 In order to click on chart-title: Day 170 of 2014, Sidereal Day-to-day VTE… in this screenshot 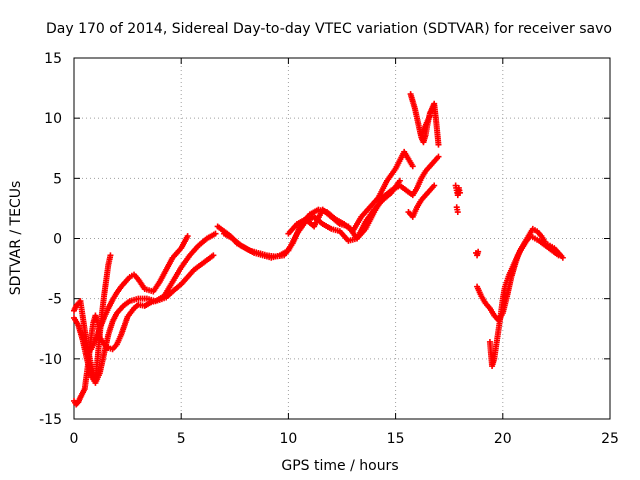, I will do `click(329, 29)`.